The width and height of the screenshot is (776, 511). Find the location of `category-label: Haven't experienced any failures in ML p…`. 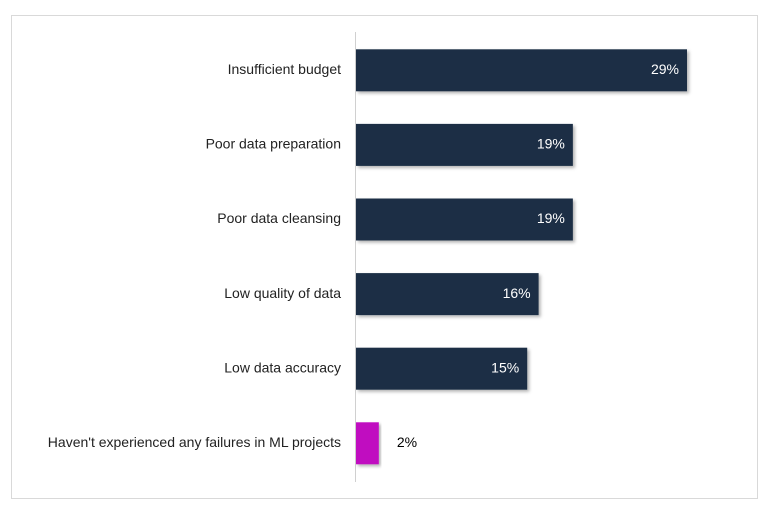

category-label: Haven't experienced any failures in ML p… is located at coordinates (194, 442).